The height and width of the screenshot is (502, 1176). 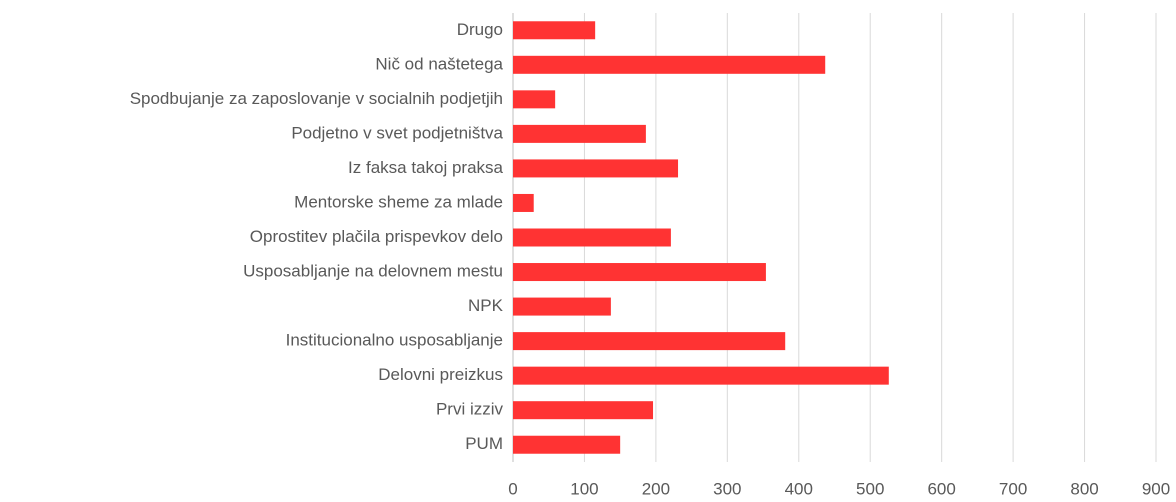 What do you see at coordinates (426, 167) in the screenshot?
I see `y-tick-label: Iz faksa takoj praksa` at bounding box center [426, 167].